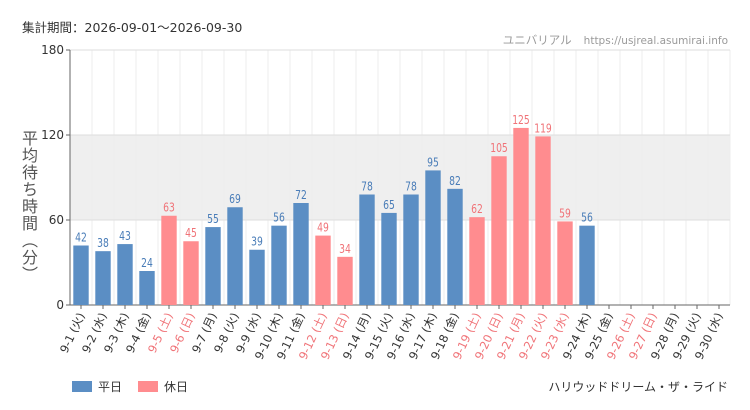 Image resolution: width=750 pixels, height=410 pixels. What do you see at coordinates (148, 386) in the screenshot?
I see `legend-holiday-swatch` at bounding box center [148, 386].